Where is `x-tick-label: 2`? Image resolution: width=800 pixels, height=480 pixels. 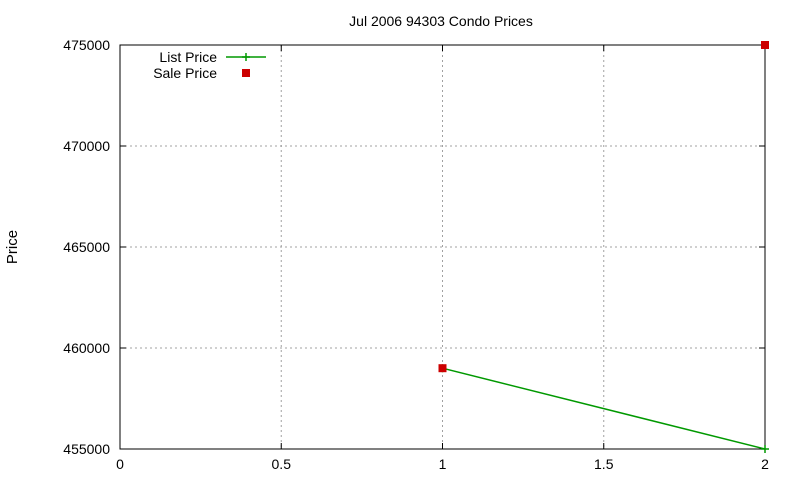 x-tick-label: 2 is located at coordinates (765, 464).